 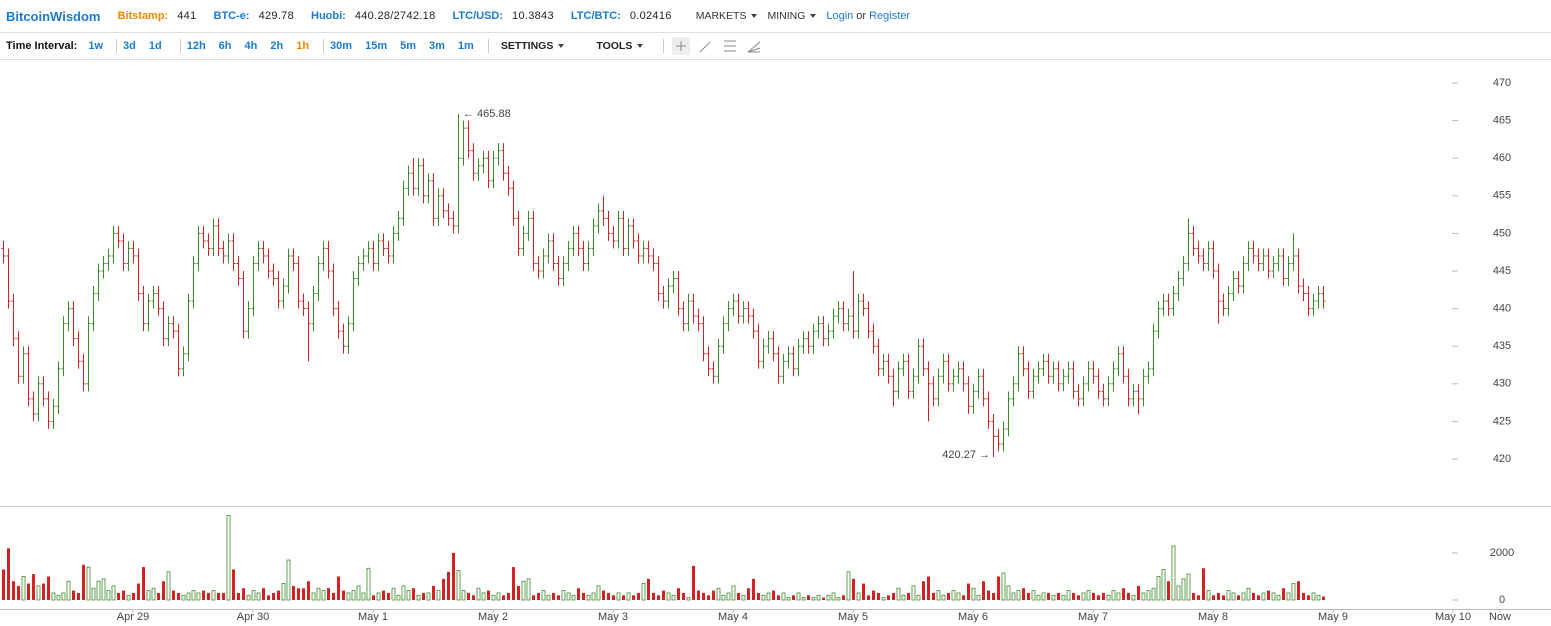 I want to click on menu: SETTINGS, so click(x=533, y=46).